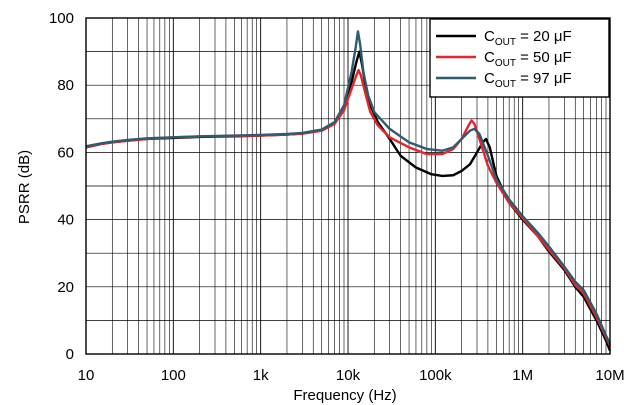 The width and height of the screenshot is (629, 405). Describe the element at coordinates (528, 59) in the screenshot. I see `legend-label: COUT = 50 μF` at that location.